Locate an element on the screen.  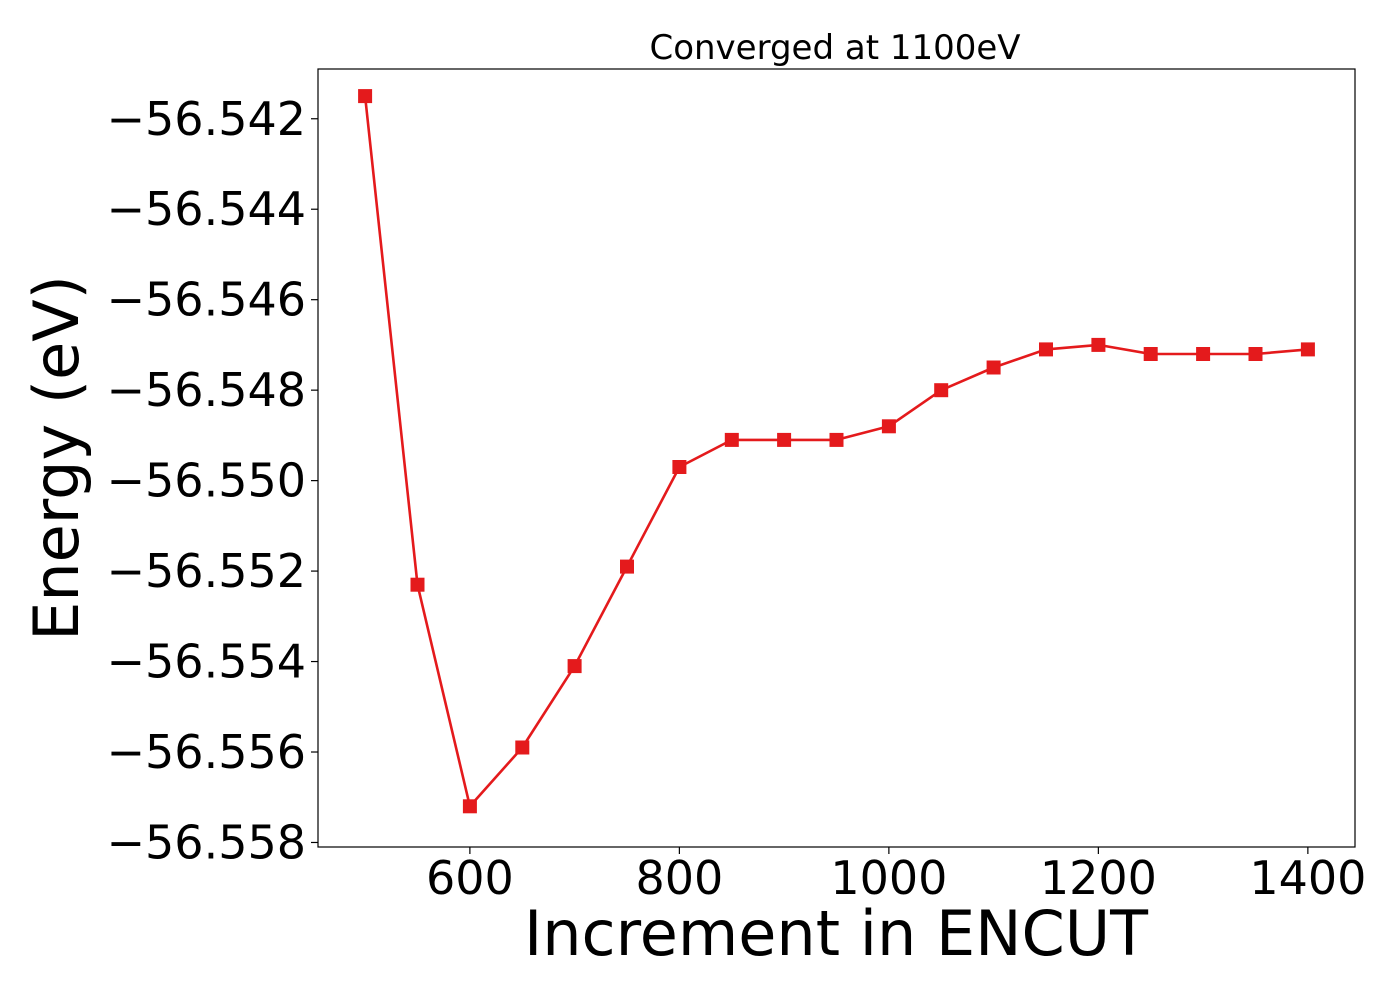
x-tick-label: 1200 is located at coordinates (1098, 878).